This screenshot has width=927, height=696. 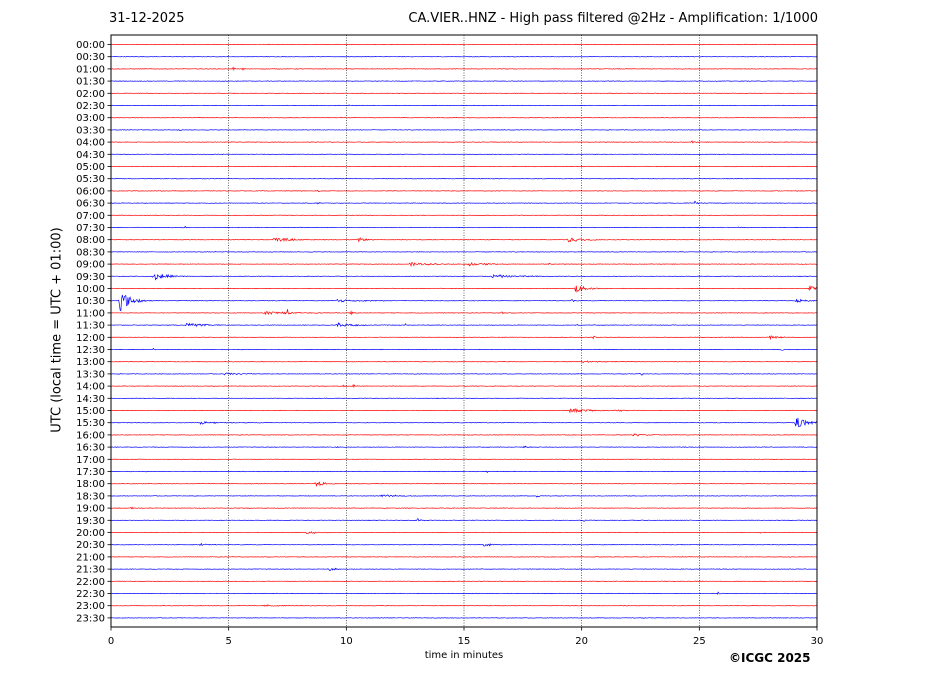 What do you see at coordinates (90, 216) in the screenshot?
I see `y-tick-label: 07:00` at bounding box center [90, 216].